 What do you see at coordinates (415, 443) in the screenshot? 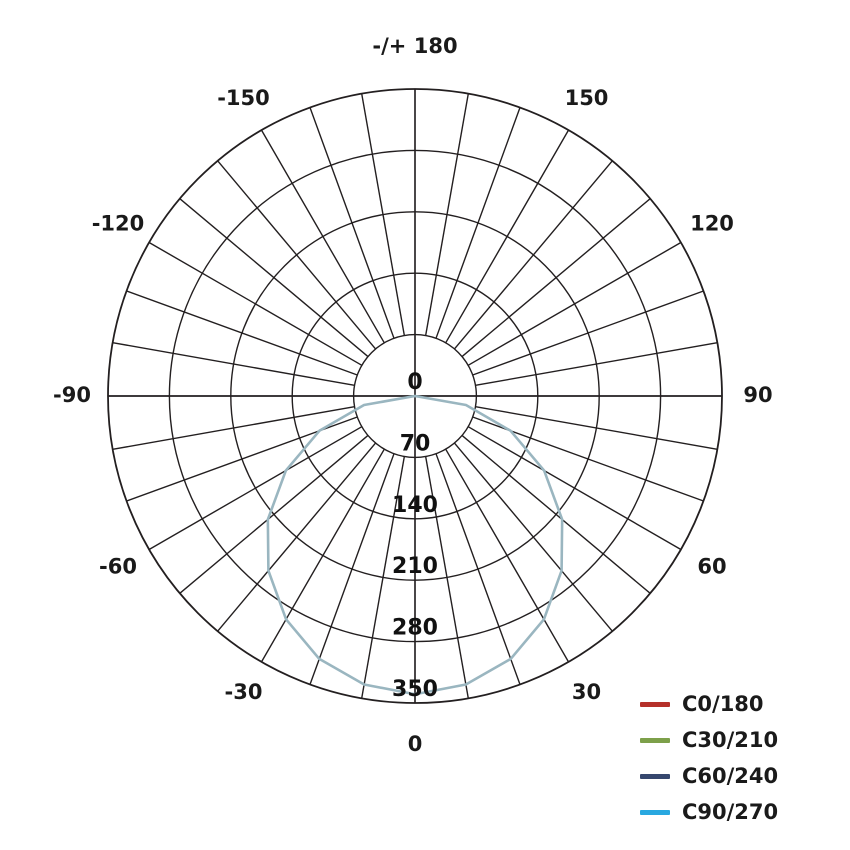
I see `radial-label-70: 70` at bounding box center [415, 443].